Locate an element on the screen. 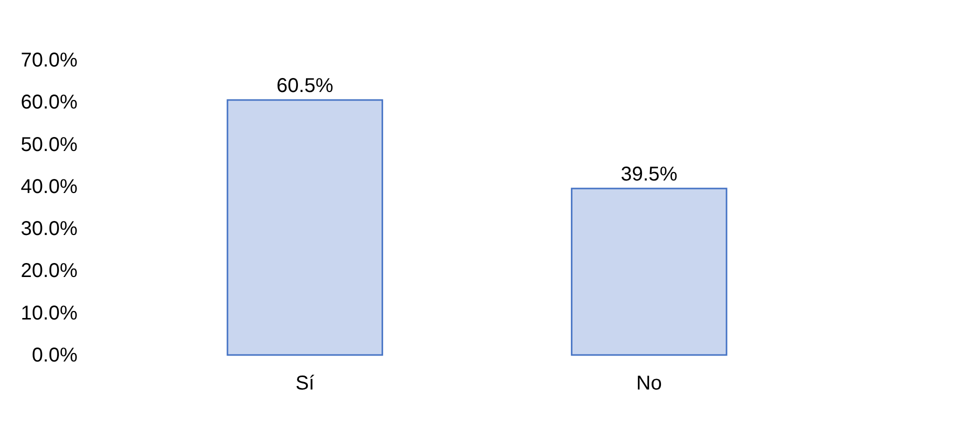 This screenshot has width=956, height=429. data-label: 60.5% is located at coordinates (305, 86).